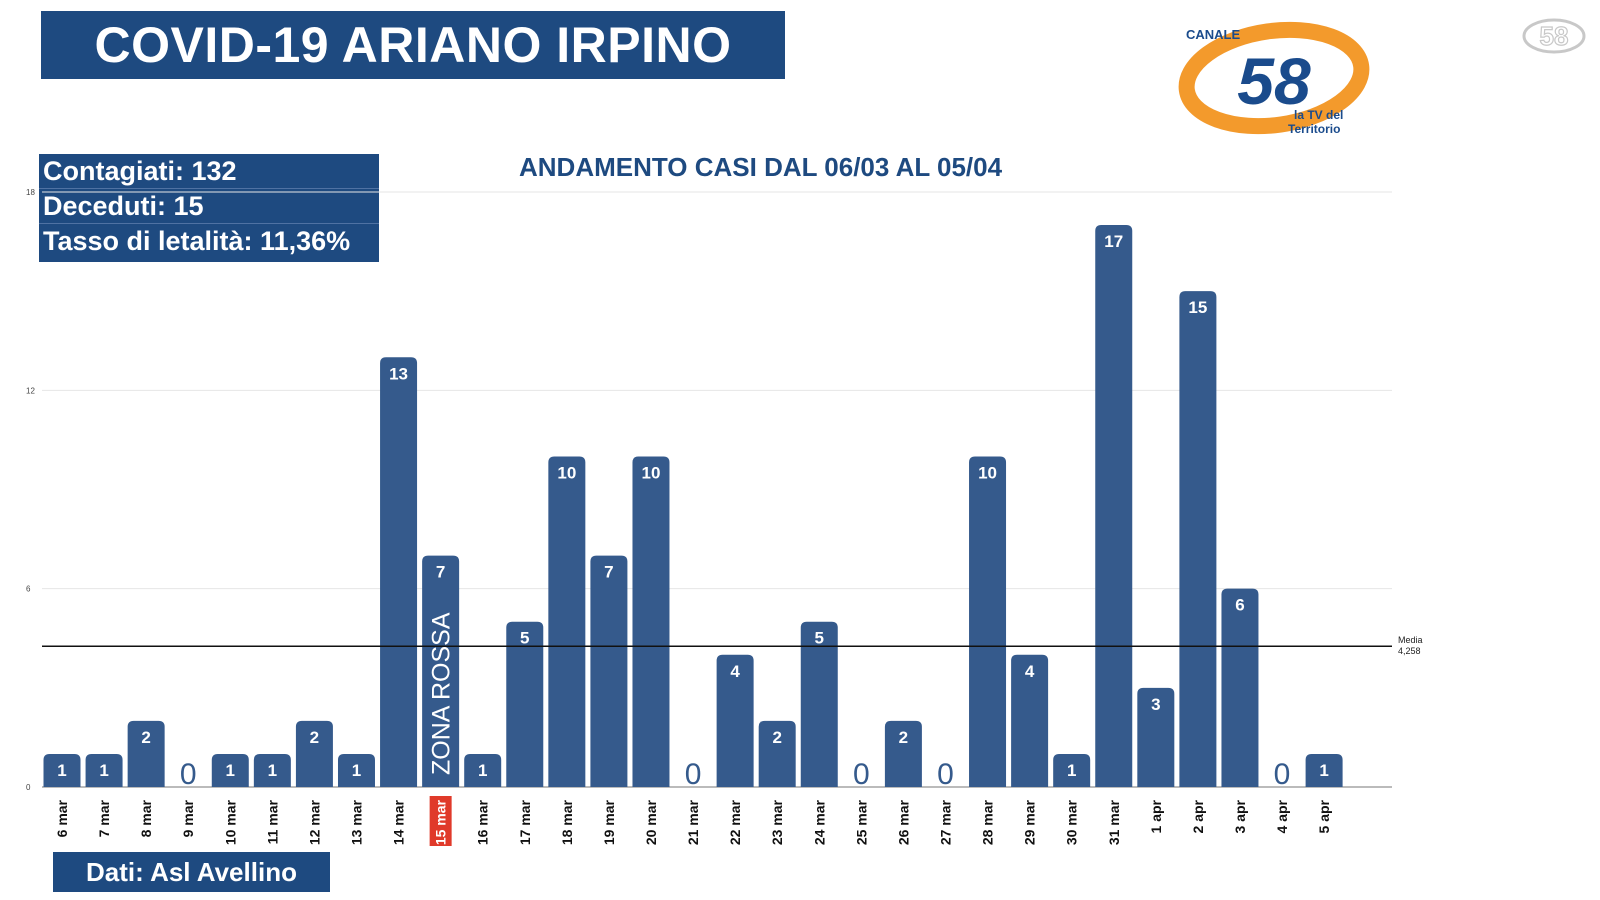  What do you see at coordinates (735, 822) in the screenshot?
I see `x-category-label: 22 mar` at bounding box center [735, 822].